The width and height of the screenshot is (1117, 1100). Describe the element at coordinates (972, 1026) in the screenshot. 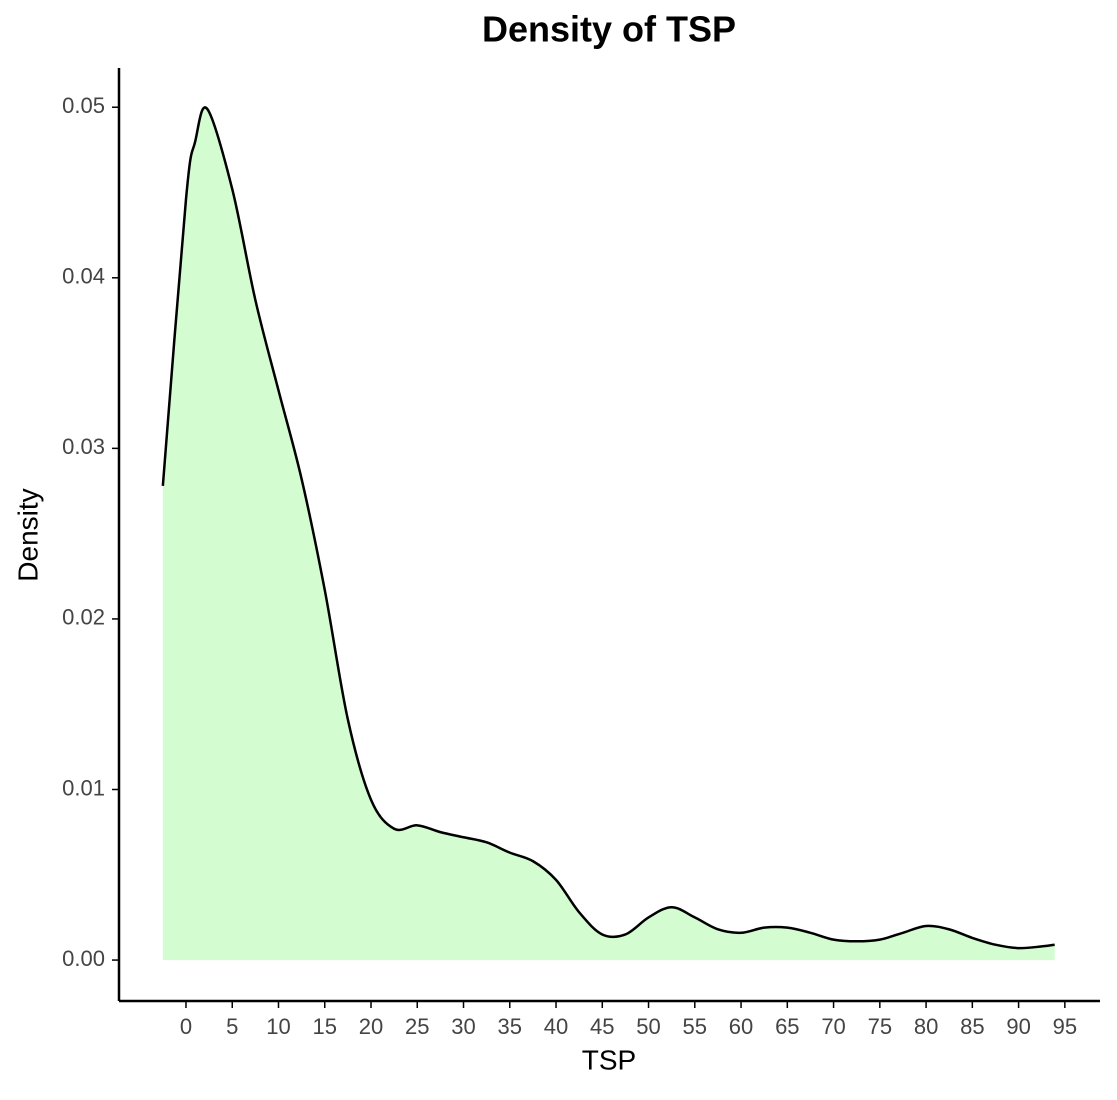

I see `x-tick-label: 85` at that location.